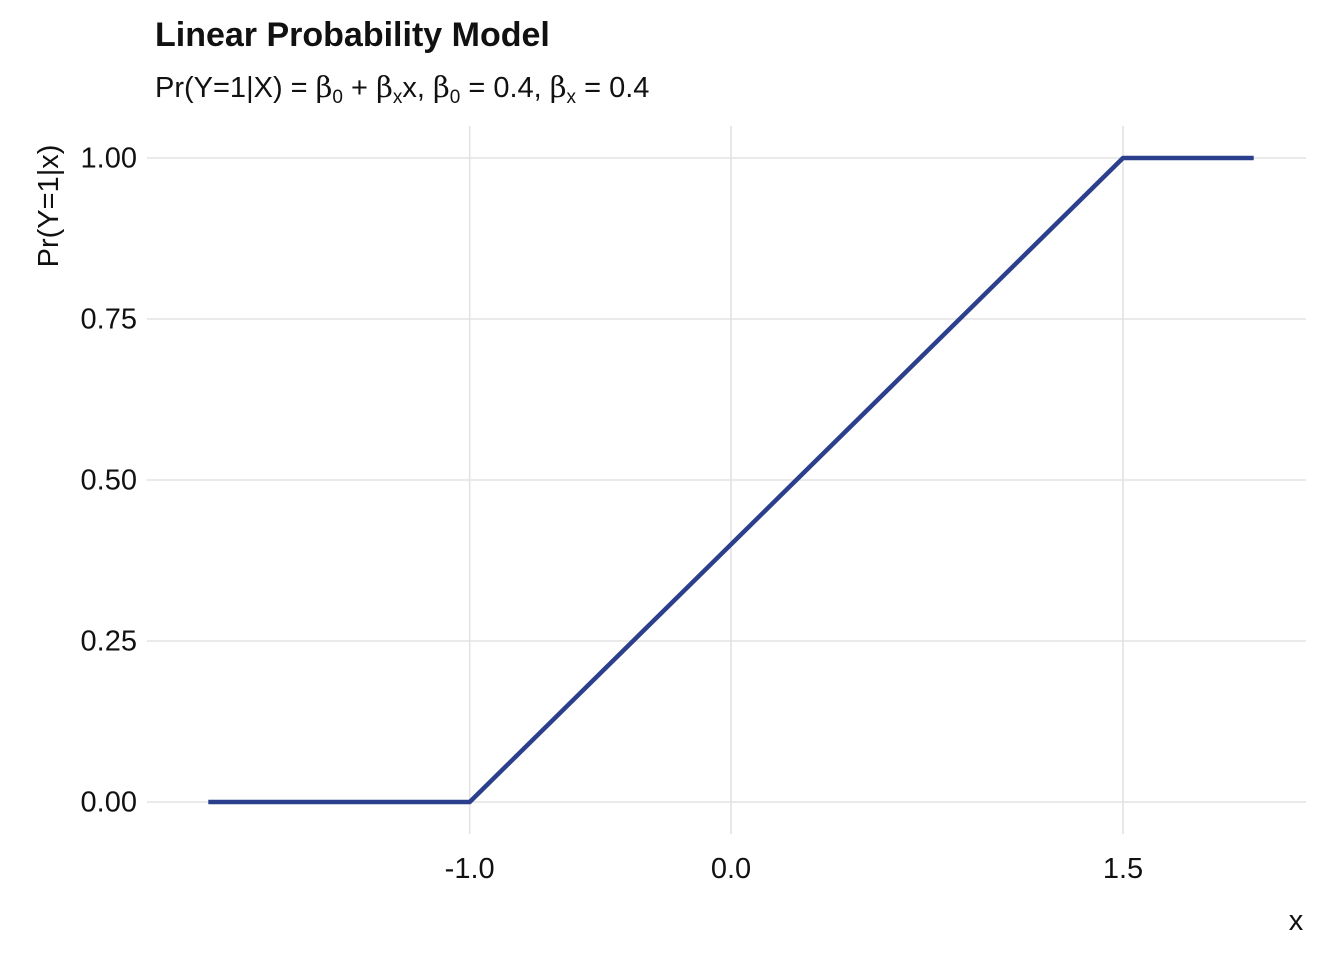  I want to click on subtitle-sub-x-value: x, so click(571, 97).